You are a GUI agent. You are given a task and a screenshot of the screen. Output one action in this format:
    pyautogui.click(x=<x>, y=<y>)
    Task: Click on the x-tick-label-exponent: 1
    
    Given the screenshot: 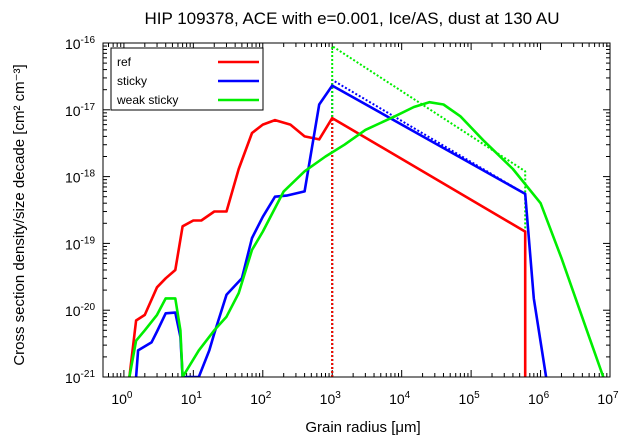 What is the action you would take?
    pyautogui.click(x=199, y=395)
    